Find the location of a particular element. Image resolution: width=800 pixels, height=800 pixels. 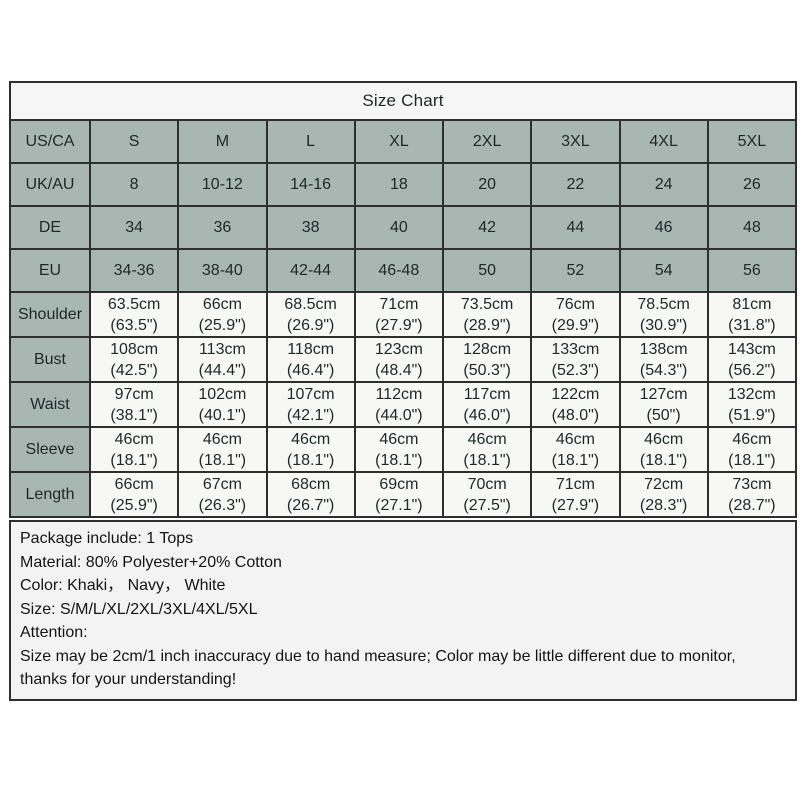

size-cell: 8 is located at coordinates (134, 184).